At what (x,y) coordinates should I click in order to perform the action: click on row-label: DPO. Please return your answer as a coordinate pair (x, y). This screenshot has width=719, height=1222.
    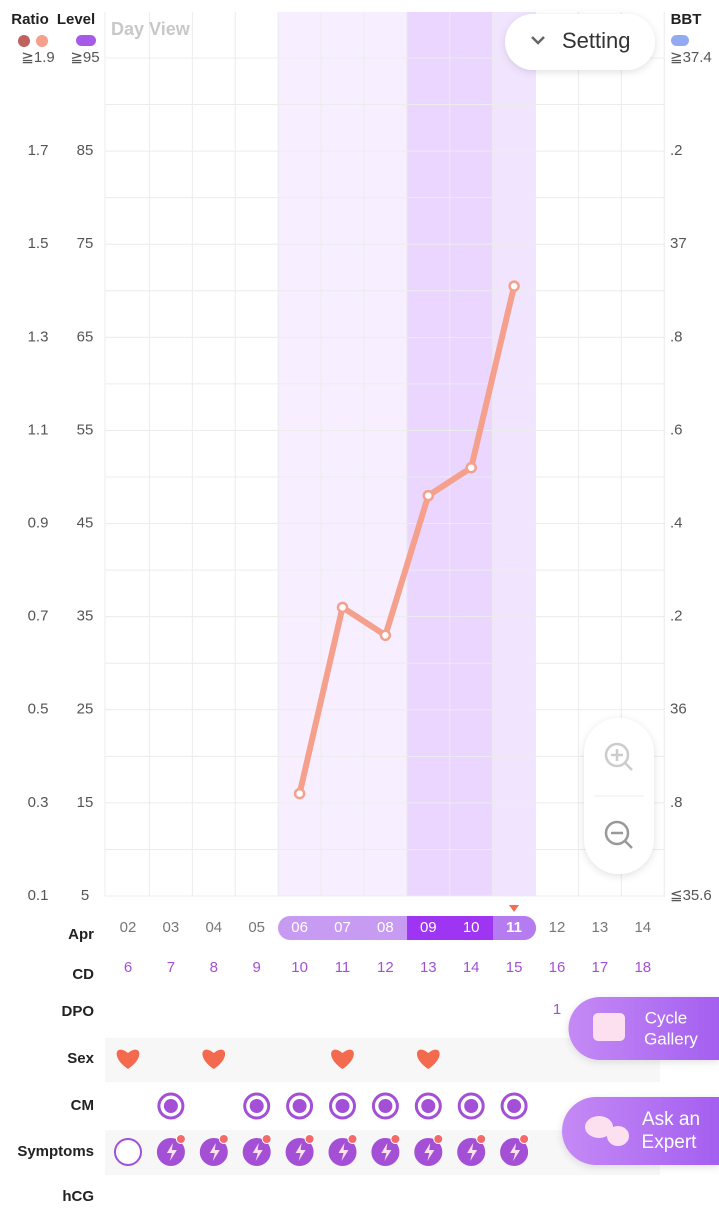
    Looking at the image, I should click on (77, 1011).